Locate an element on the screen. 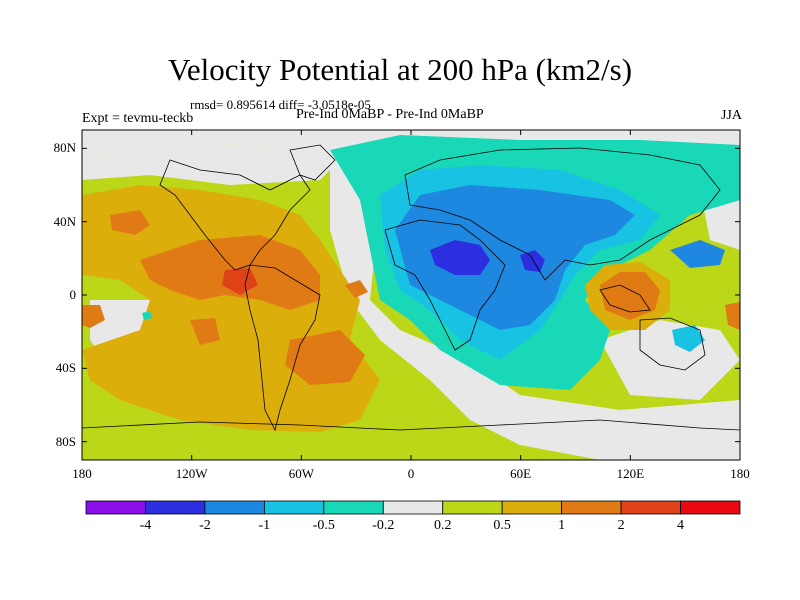 The height and width of the screenshot is (600, 800). lat-tick-label: 80N is located at coordinates (64, 148).